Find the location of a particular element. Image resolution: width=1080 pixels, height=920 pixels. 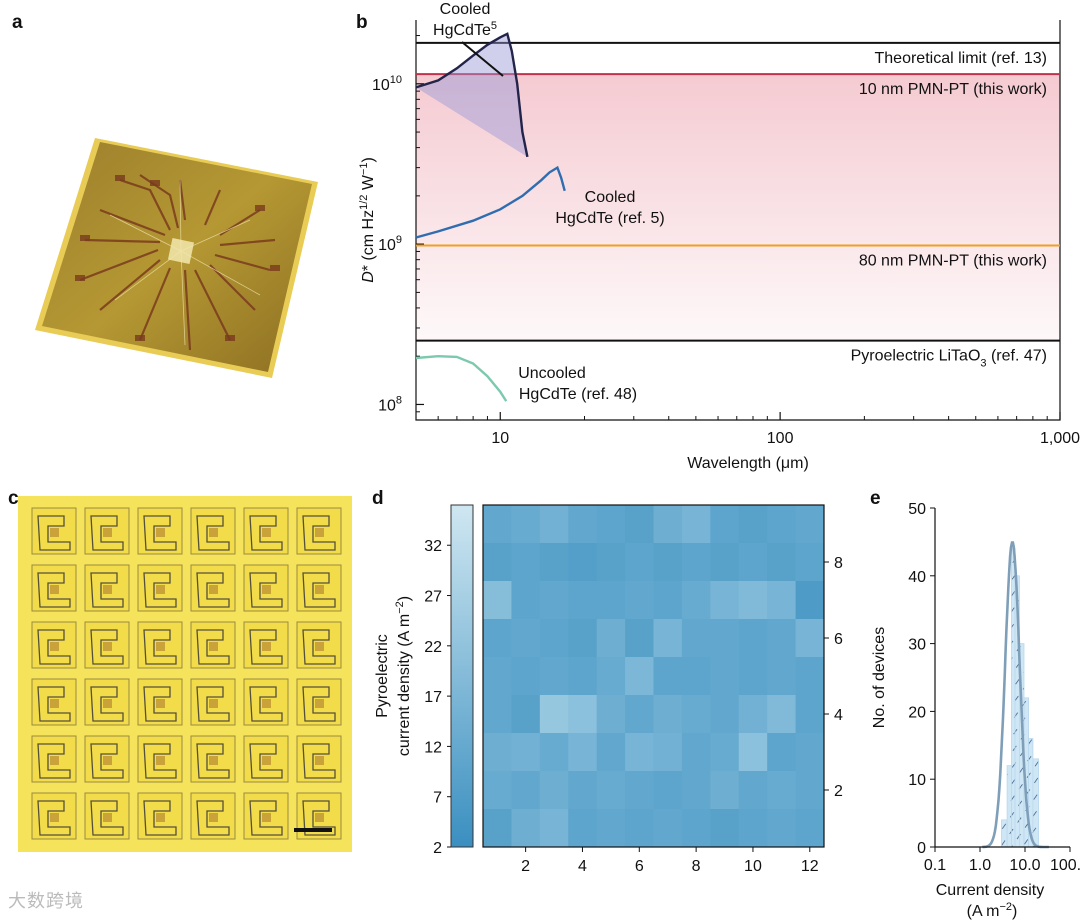

x-tick-label-d: 4 is located at coordinates (582, 866).